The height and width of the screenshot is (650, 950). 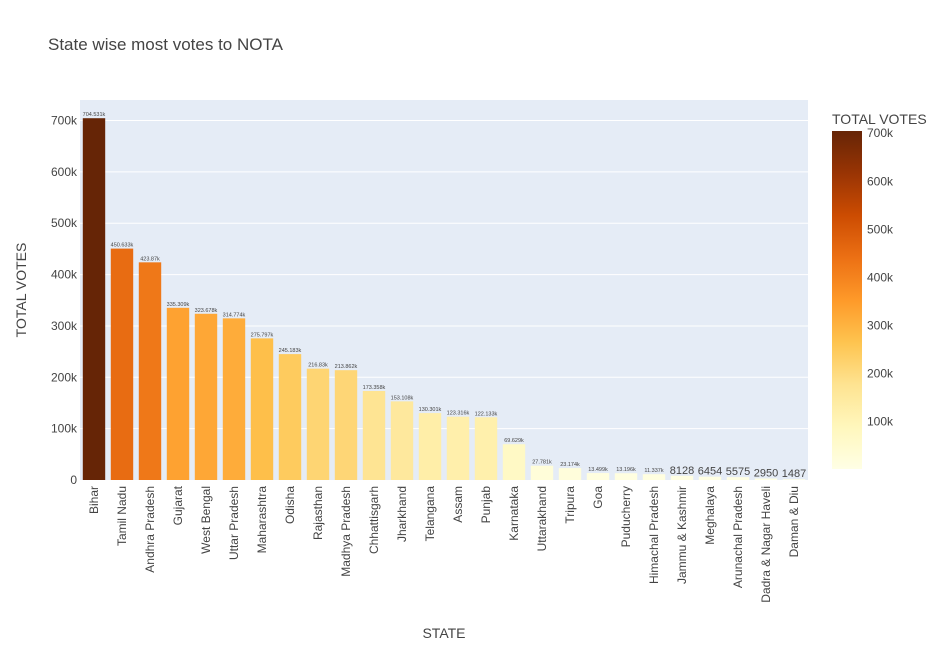 I want to click on y-tick-label: 0, so click(x=73, y=480).